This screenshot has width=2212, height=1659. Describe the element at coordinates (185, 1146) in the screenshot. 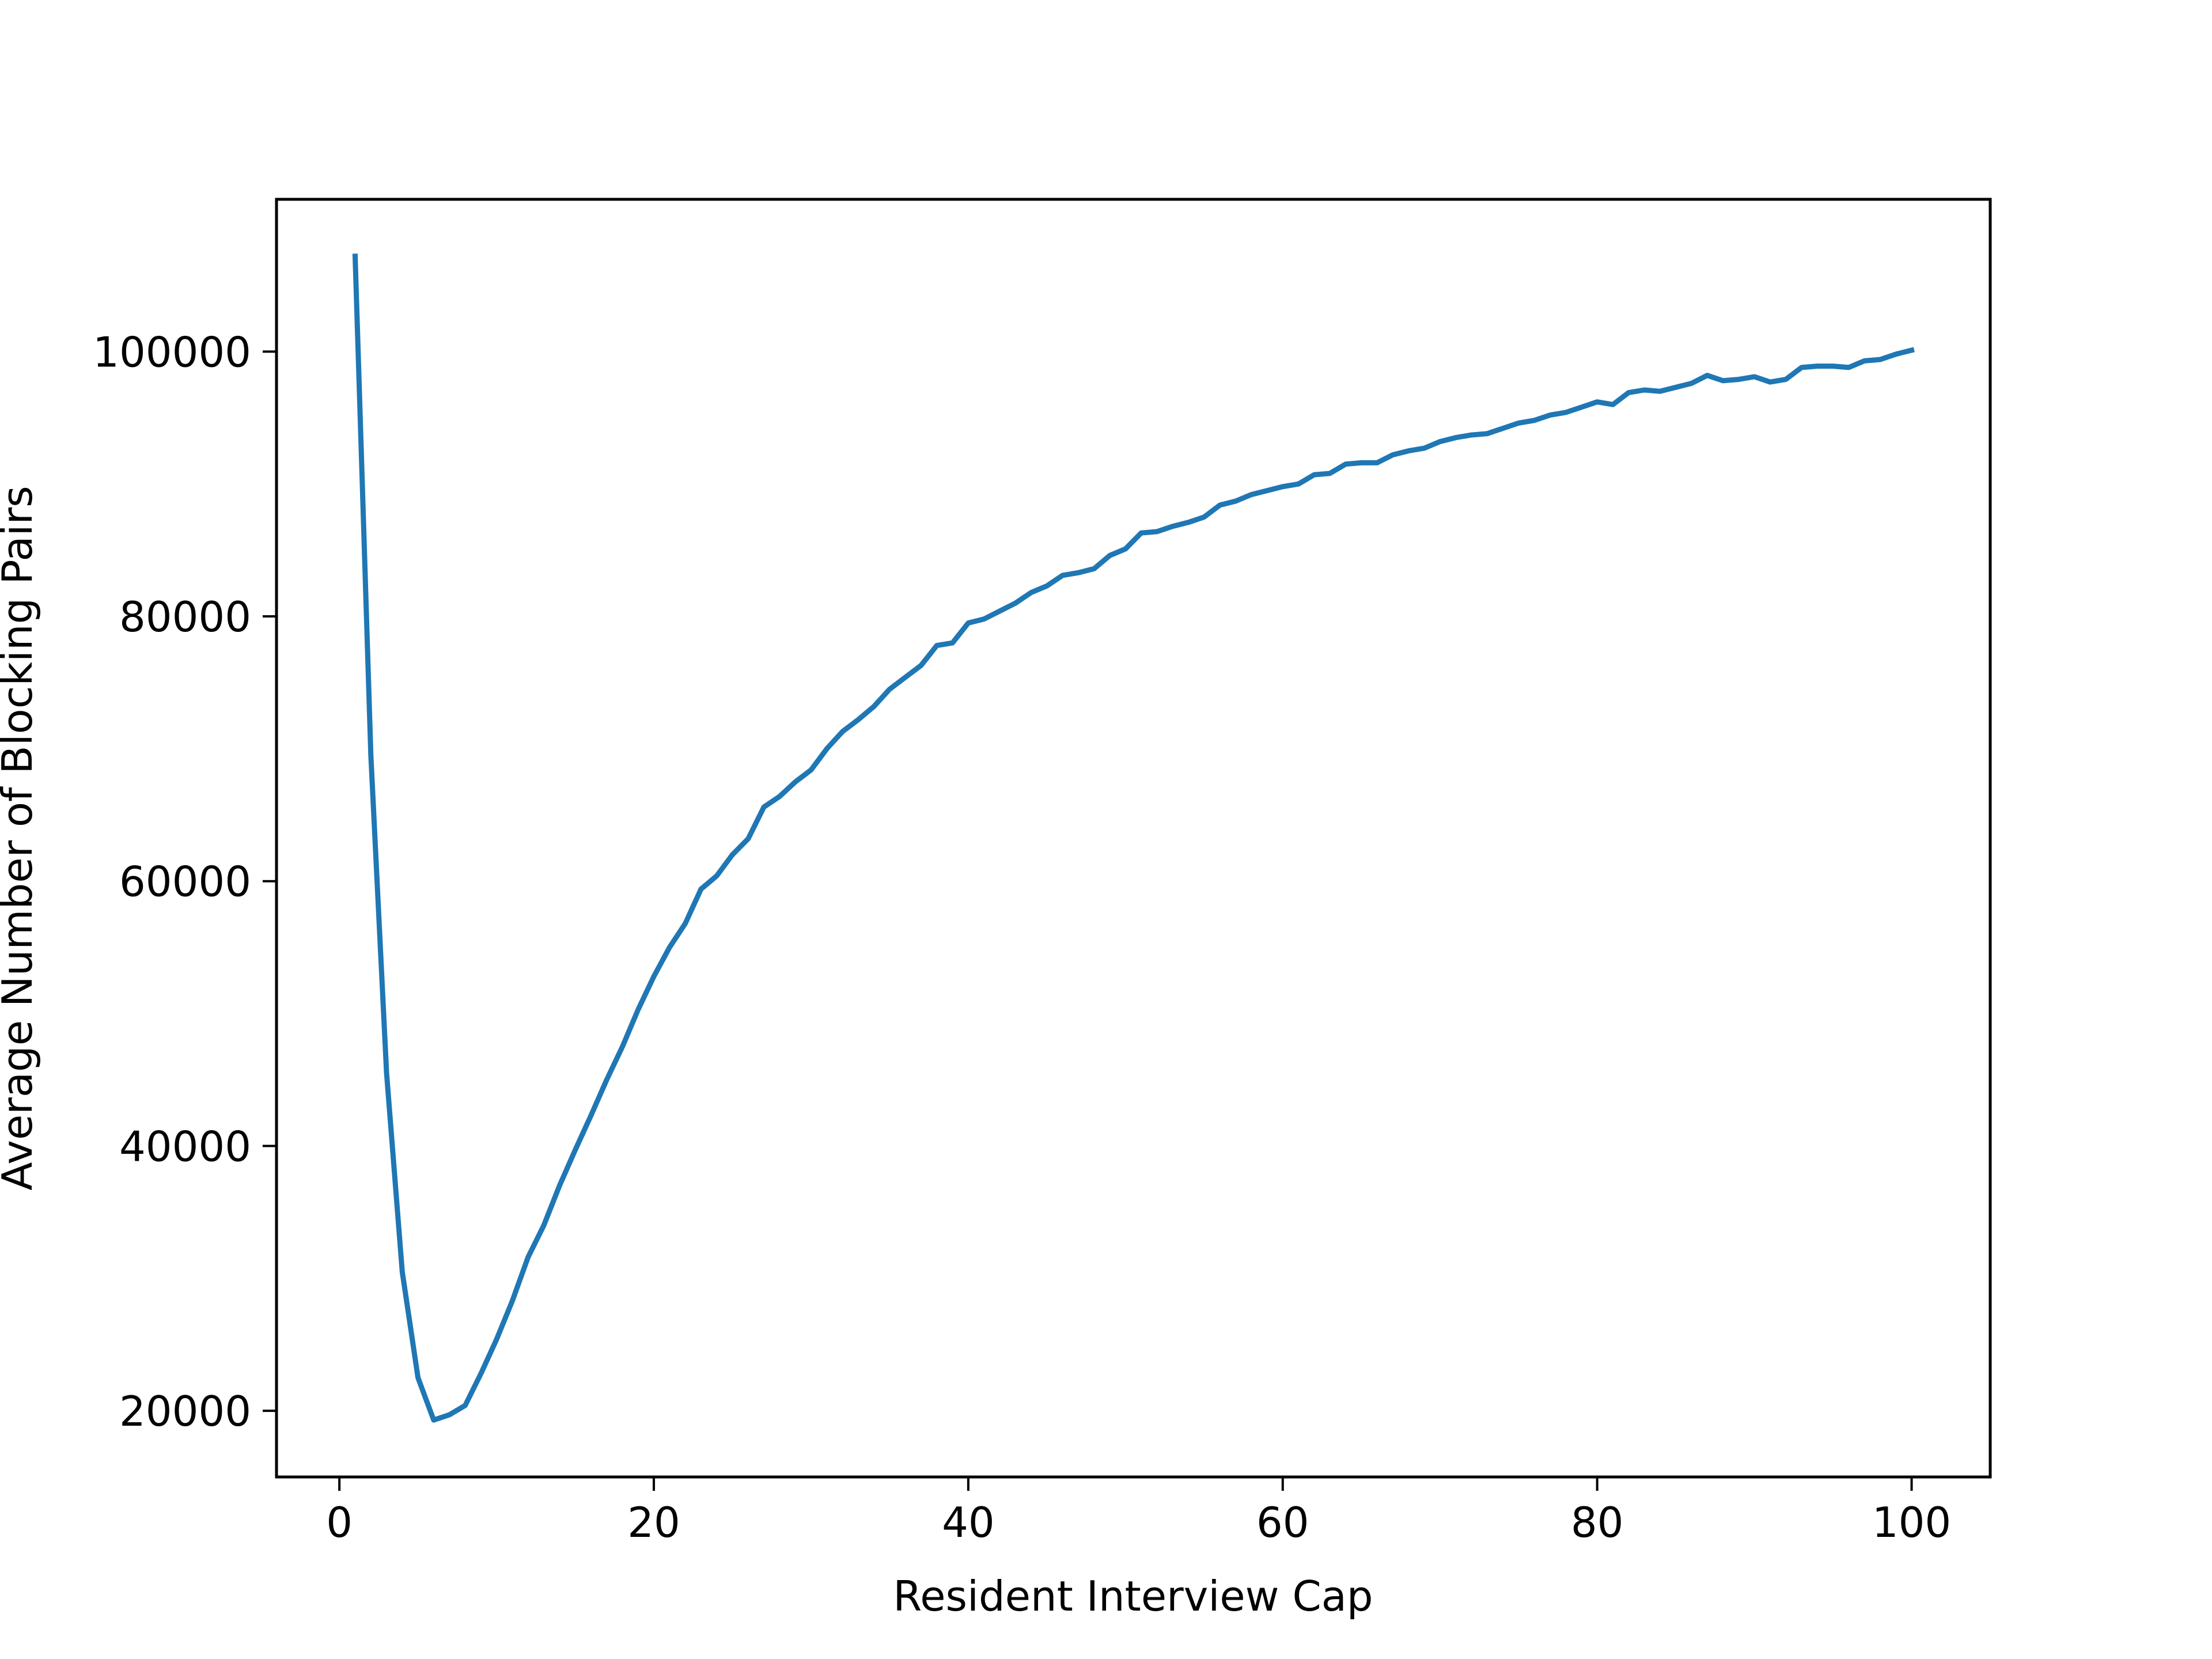

I see `y-tick-label: 40000` at that location.